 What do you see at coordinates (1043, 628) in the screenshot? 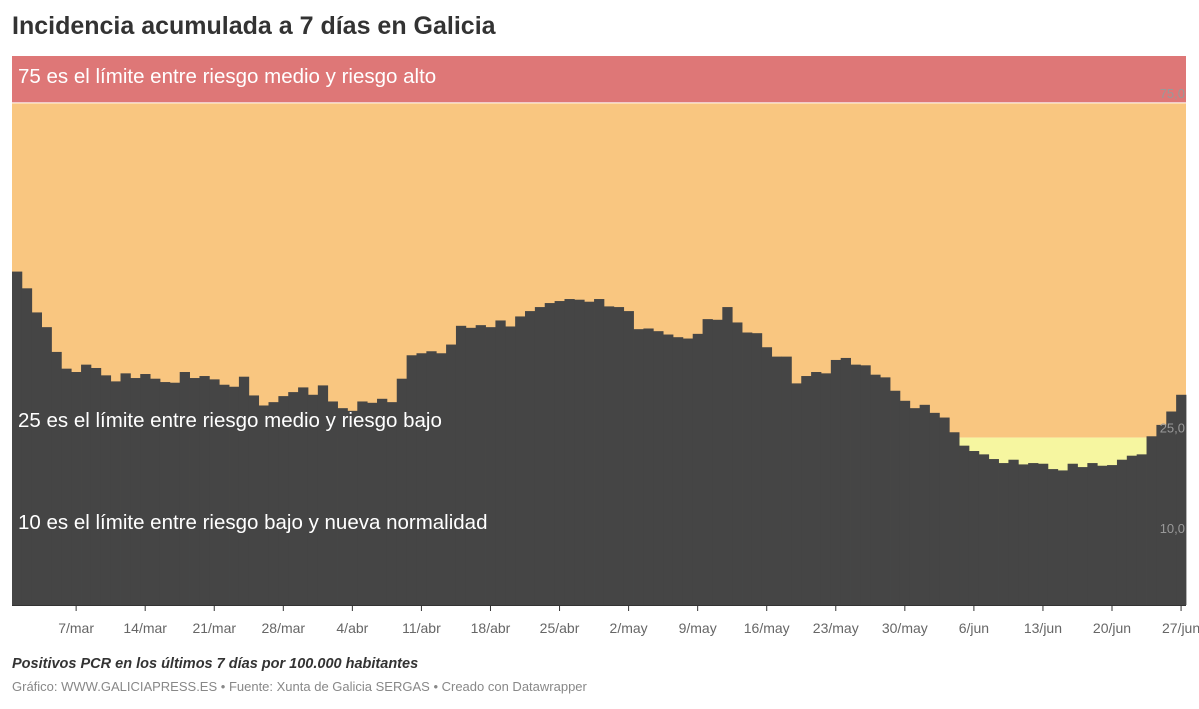
I see `x-tick-label: 13/jun` at bounding box center [1043, 628].